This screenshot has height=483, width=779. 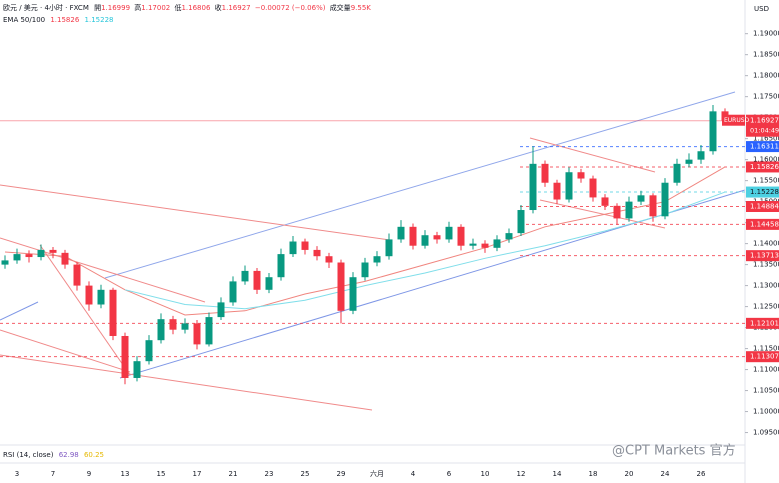 I want to click on y-tick-label: 1.14000, so click(x=766, y=244).